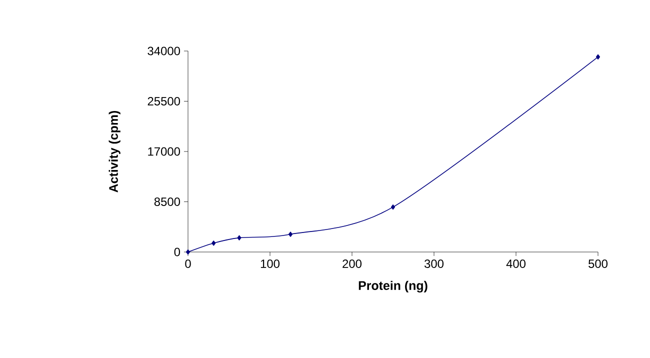  Describe the element at coordinates (164, 151) in the screenshot. I see `y-tick-label: 17000` at that location.